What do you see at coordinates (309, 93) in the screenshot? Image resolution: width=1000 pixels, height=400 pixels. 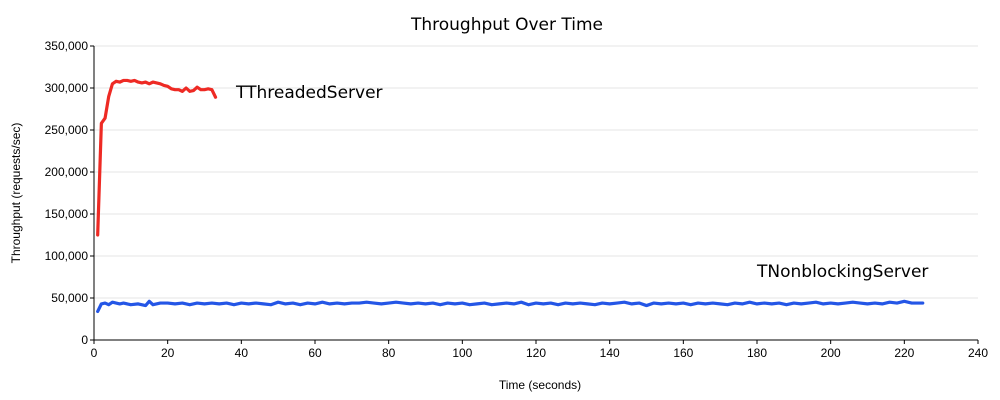 I see `series-label-tthreadedserver: TThreadedServer` at bounding box center [309, 93].